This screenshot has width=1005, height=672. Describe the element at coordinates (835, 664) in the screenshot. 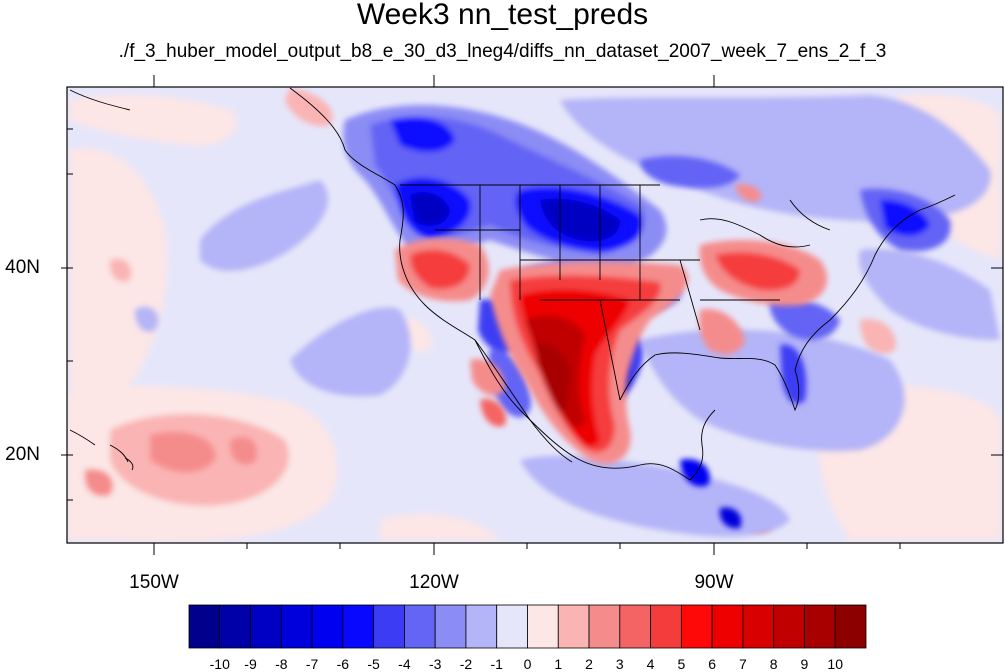

I see `colorbar-tick-label: 10` at that location.